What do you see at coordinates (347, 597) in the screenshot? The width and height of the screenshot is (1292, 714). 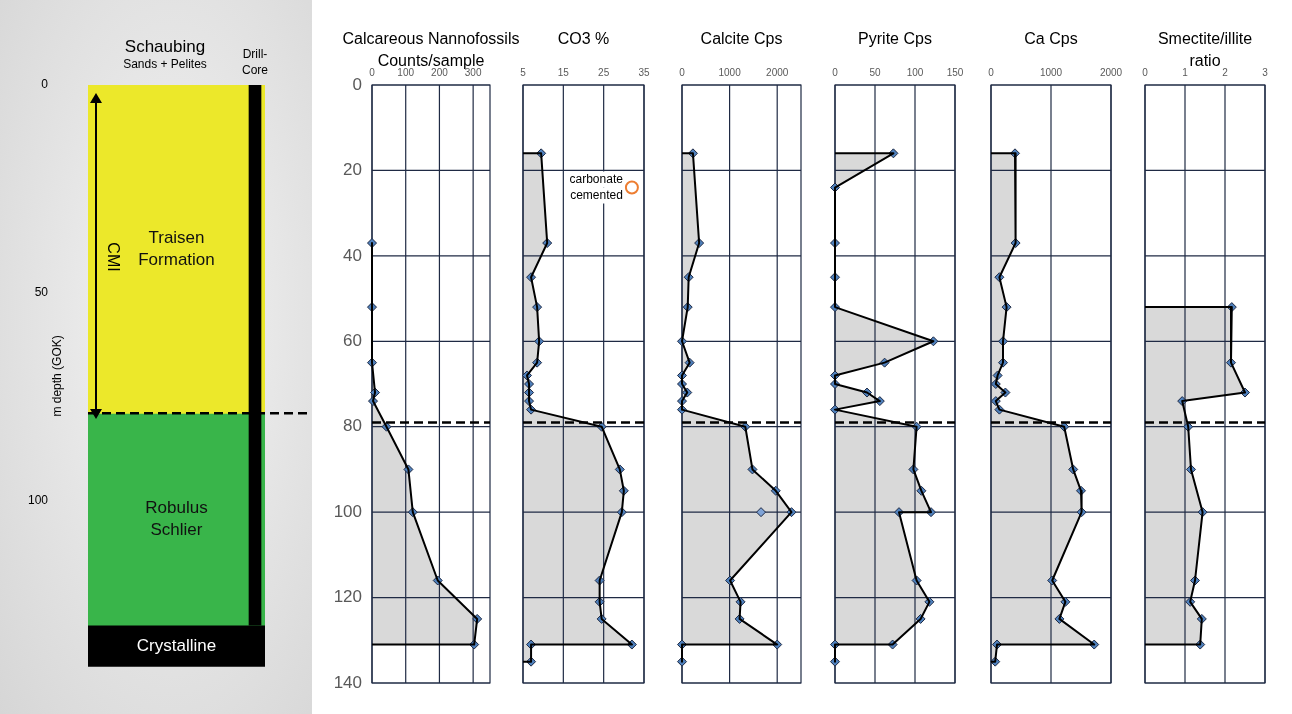 I see `y-tick-label: 120` at bounding box center [347, 597].